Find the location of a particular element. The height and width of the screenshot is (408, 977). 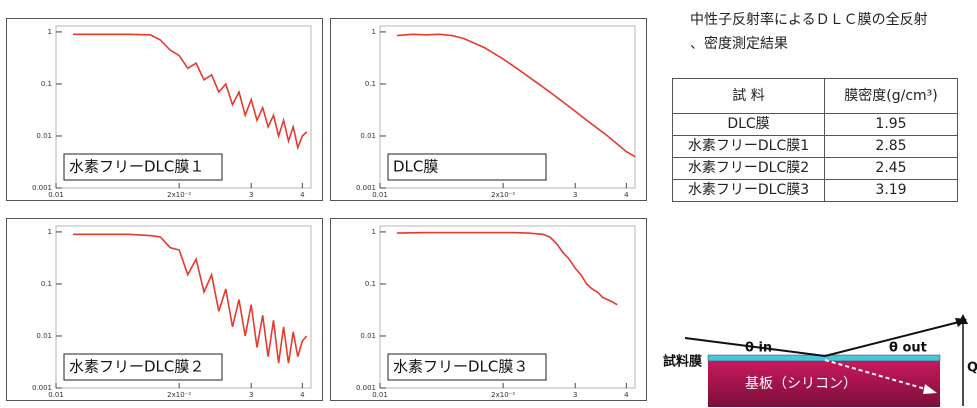

sample-cell: 水素フリーDLC膜3 is located at coordinates (748, 190).